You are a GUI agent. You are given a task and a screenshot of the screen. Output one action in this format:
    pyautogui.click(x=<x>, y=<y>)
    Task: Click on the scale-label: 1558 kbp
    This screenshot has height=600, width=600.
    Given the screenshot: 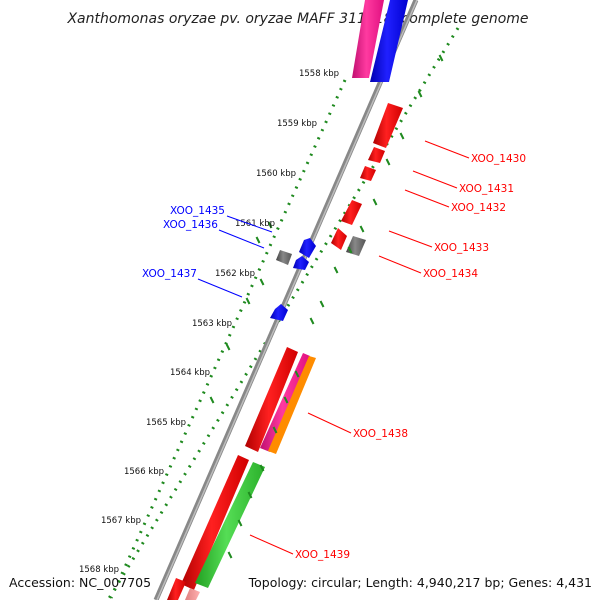 What is the action you would take?
    pyautogui.click(x=319, y=74)
    